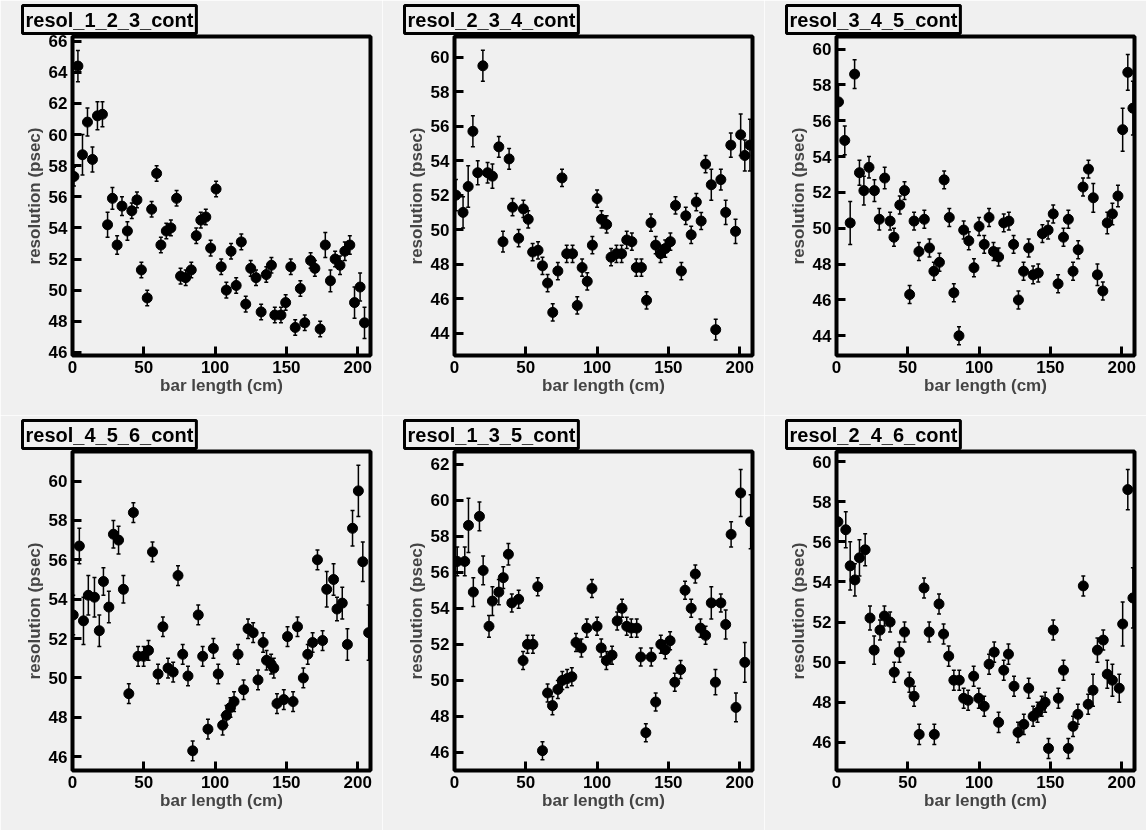 The width and height of the screenshot is (1148, 832). What do you see at coordinates (109, 434) in the screenshot?
I see `chart-title: resol_4_5_6_cont` at bounding box center [109, 434].